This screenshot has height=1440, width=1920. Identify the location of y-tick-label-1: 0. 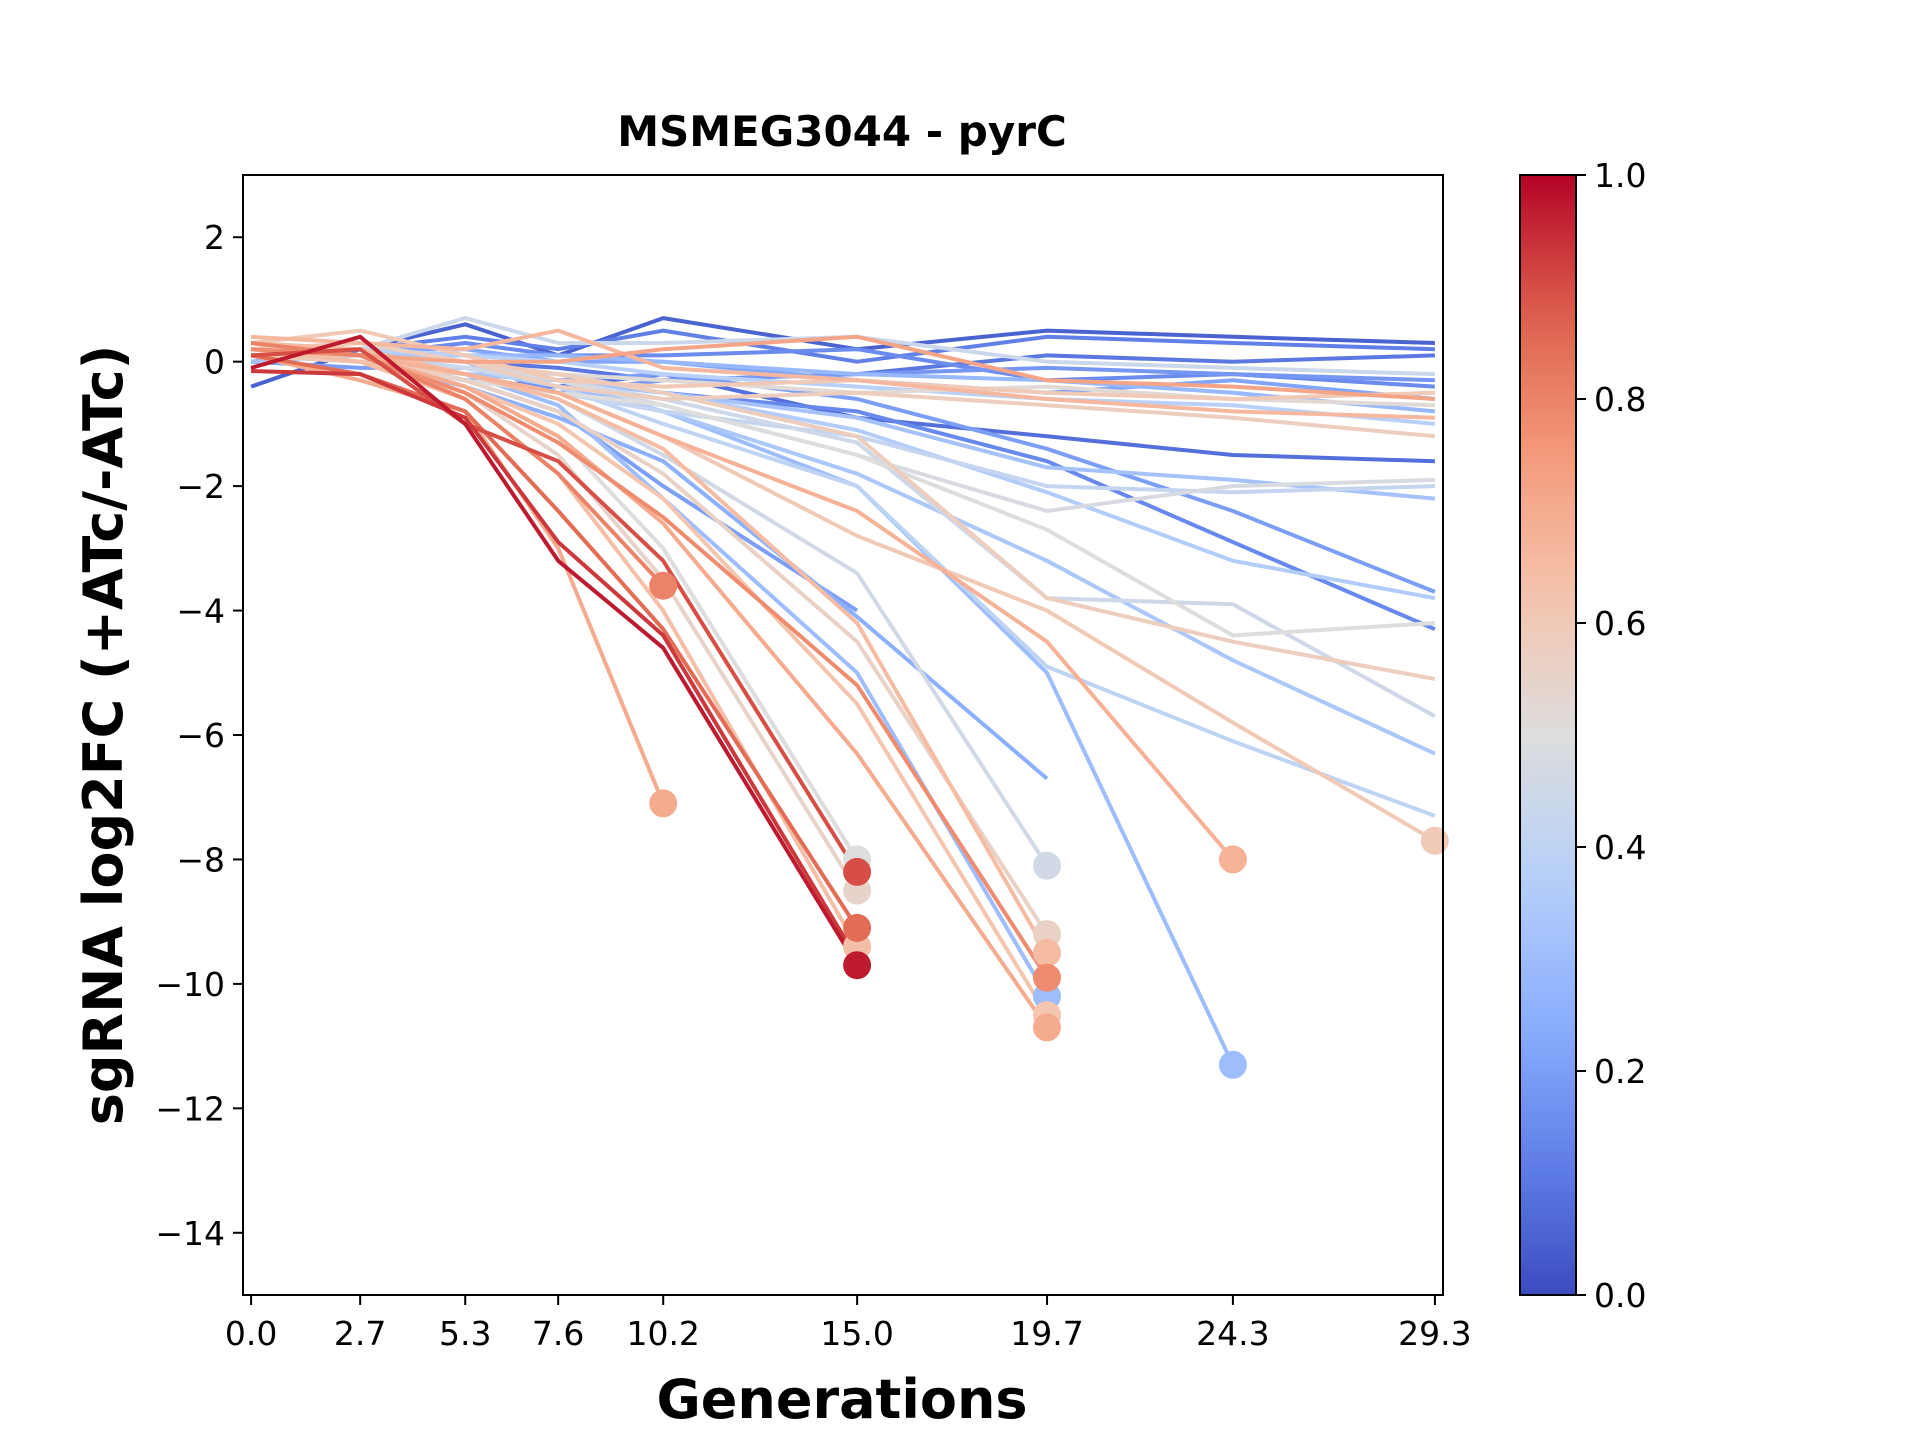
(214, 362).